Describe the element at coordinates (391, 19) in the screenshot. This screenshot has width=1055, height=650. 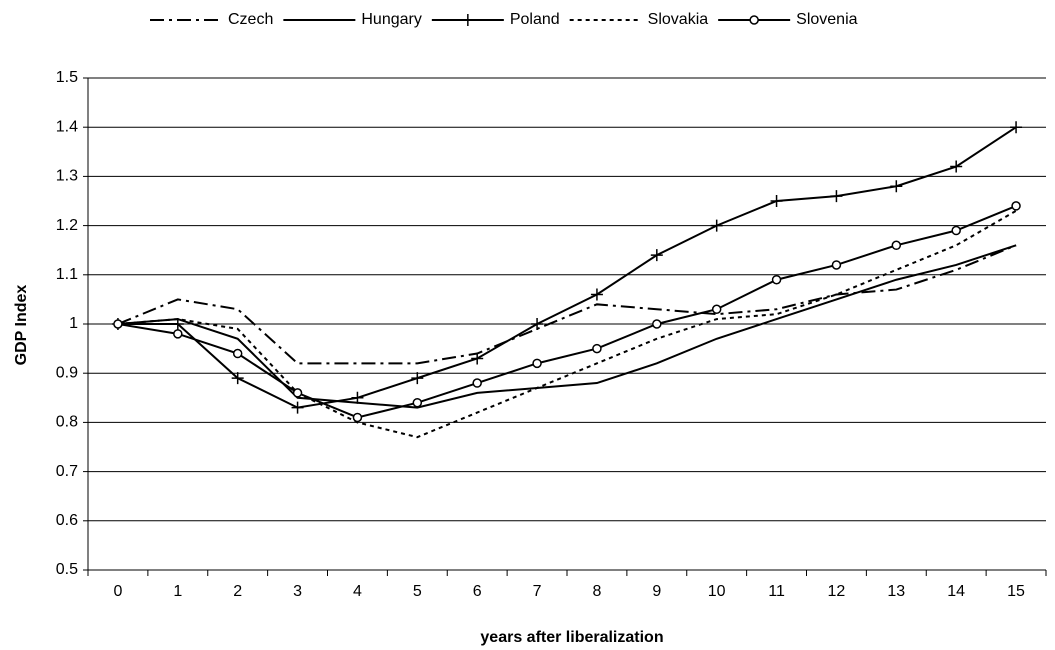
I see `legend-label: Hungary` at that location.